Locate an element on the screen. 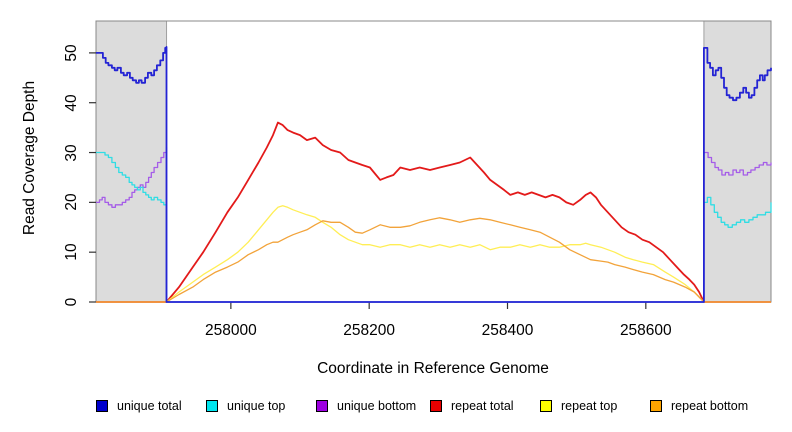 The width and height of the screenshot is (792, 432). legend-item-unique-total: unique total is located at coordinates (139, 406).